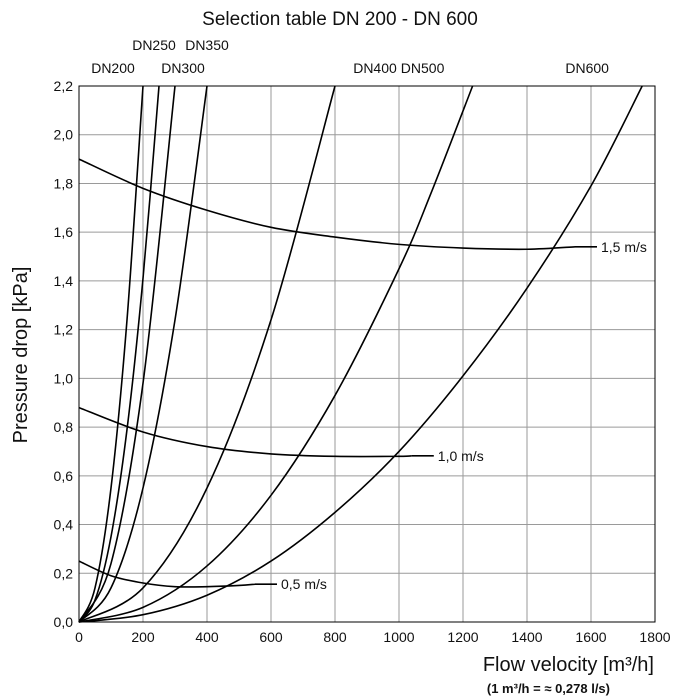 Image resolution: width=700 pixels, height=700 pixels. What do you see at coordinates (64, 622) in the screenshot?
I see `y-tick-label: 0,0` at bounding box center [64, 622].